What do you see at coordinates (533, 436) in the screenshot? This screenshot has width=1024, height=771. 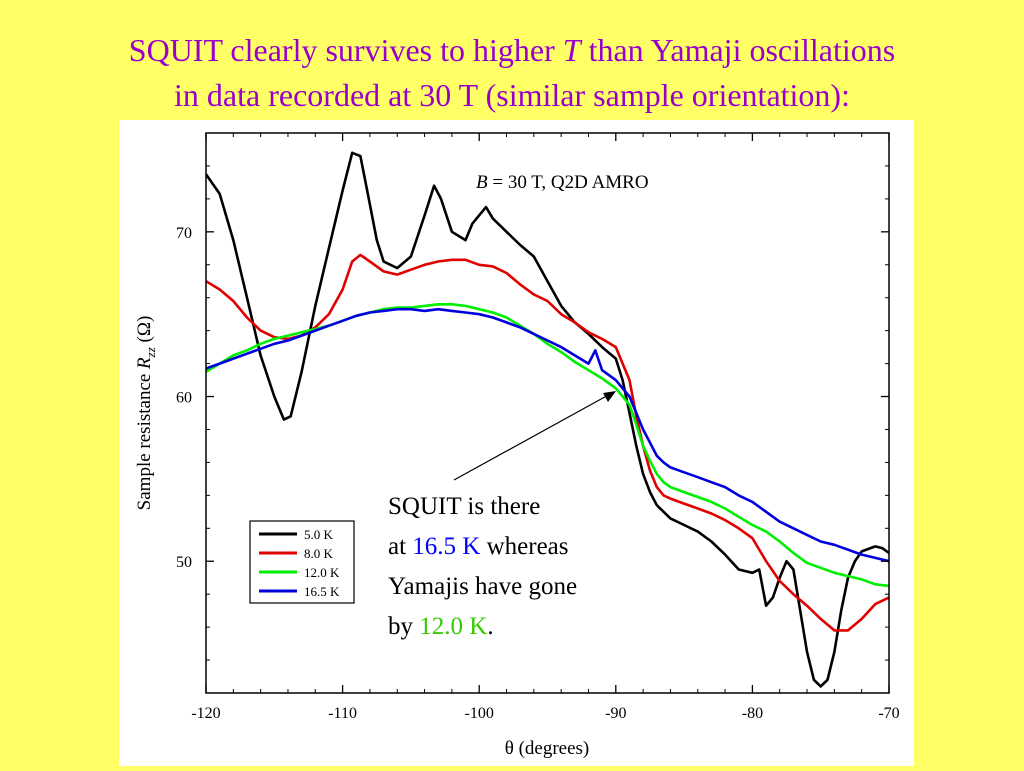 I see `callout-arrow-line` at bounding box center [533, 436].